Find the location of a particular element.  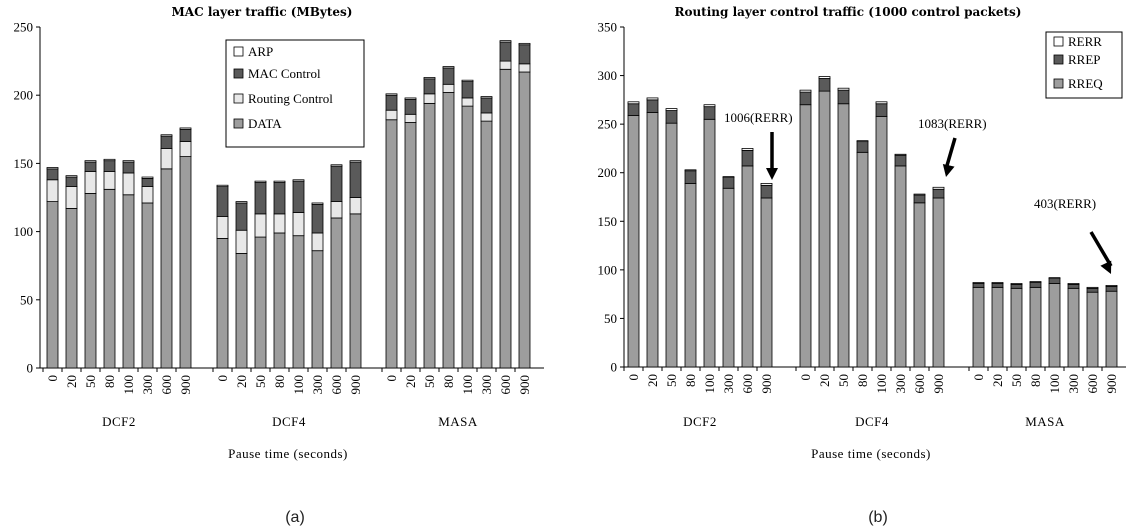

x-axis-label: Pause time (seconds) is located at coordinates (871, 453).